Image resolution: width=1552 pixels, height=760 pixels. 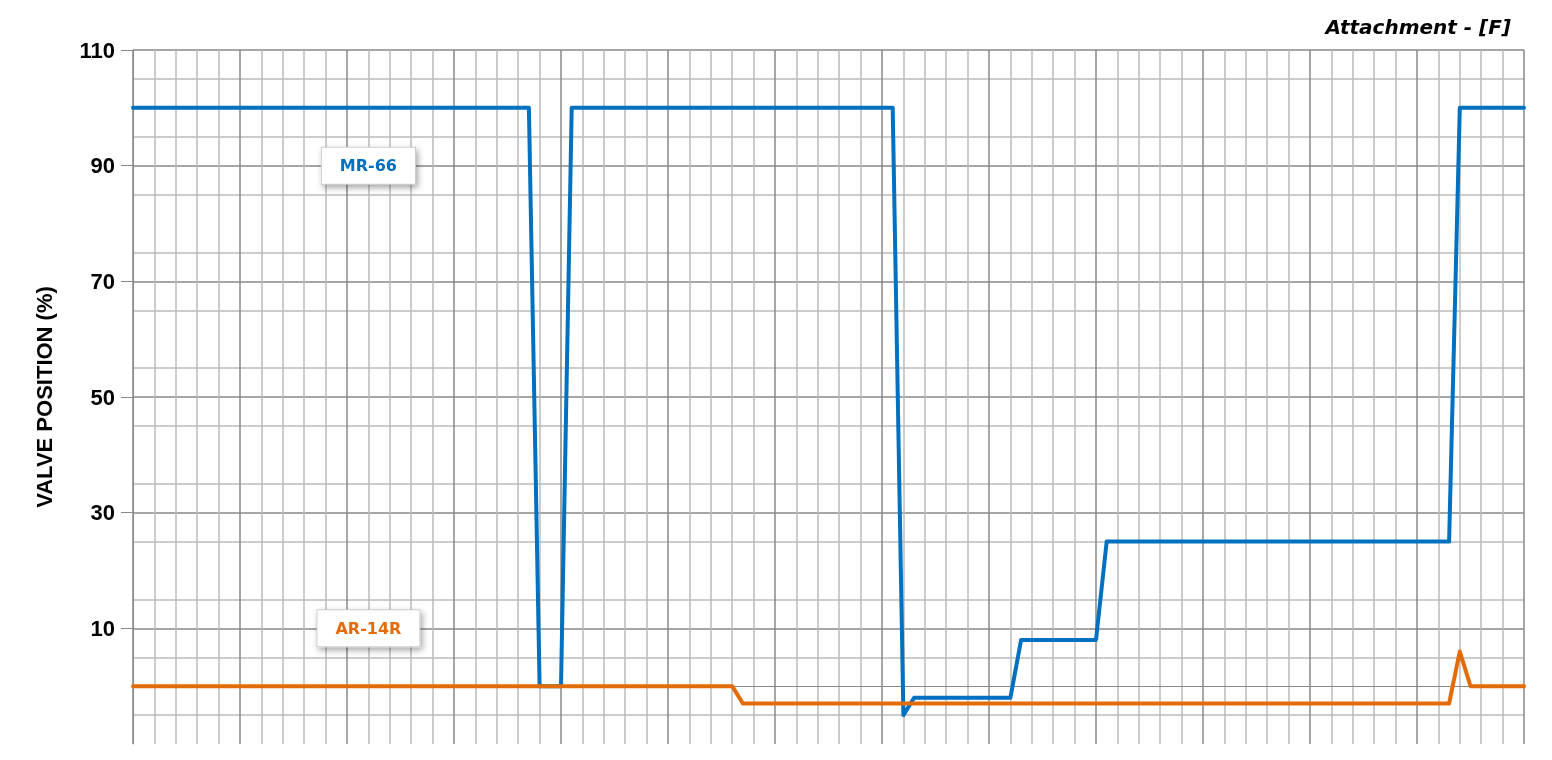 I want to click on y-tick-label: 10, so click(x=102, y=628).